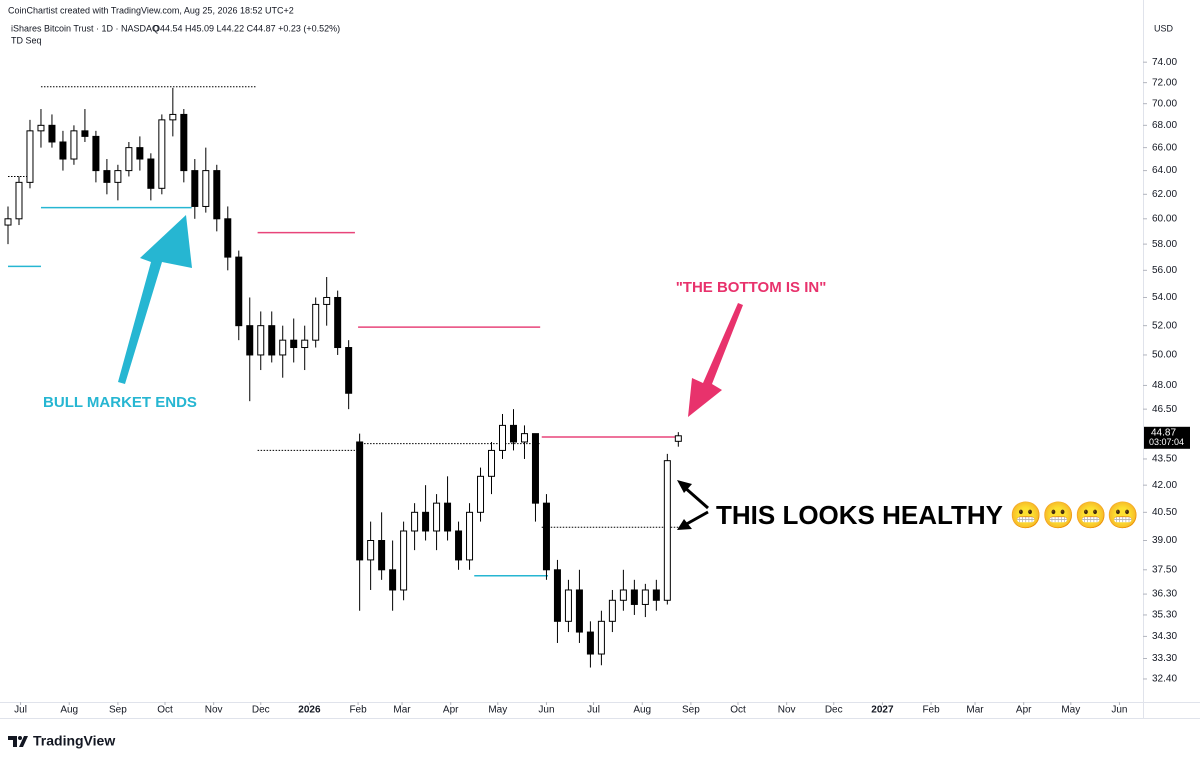 The image size is (1200, 762). What do you see at coordinates (1164, 103) in the screenshot?
I see `y-tick-label: 70.00` at bounding box center [1164, 103].